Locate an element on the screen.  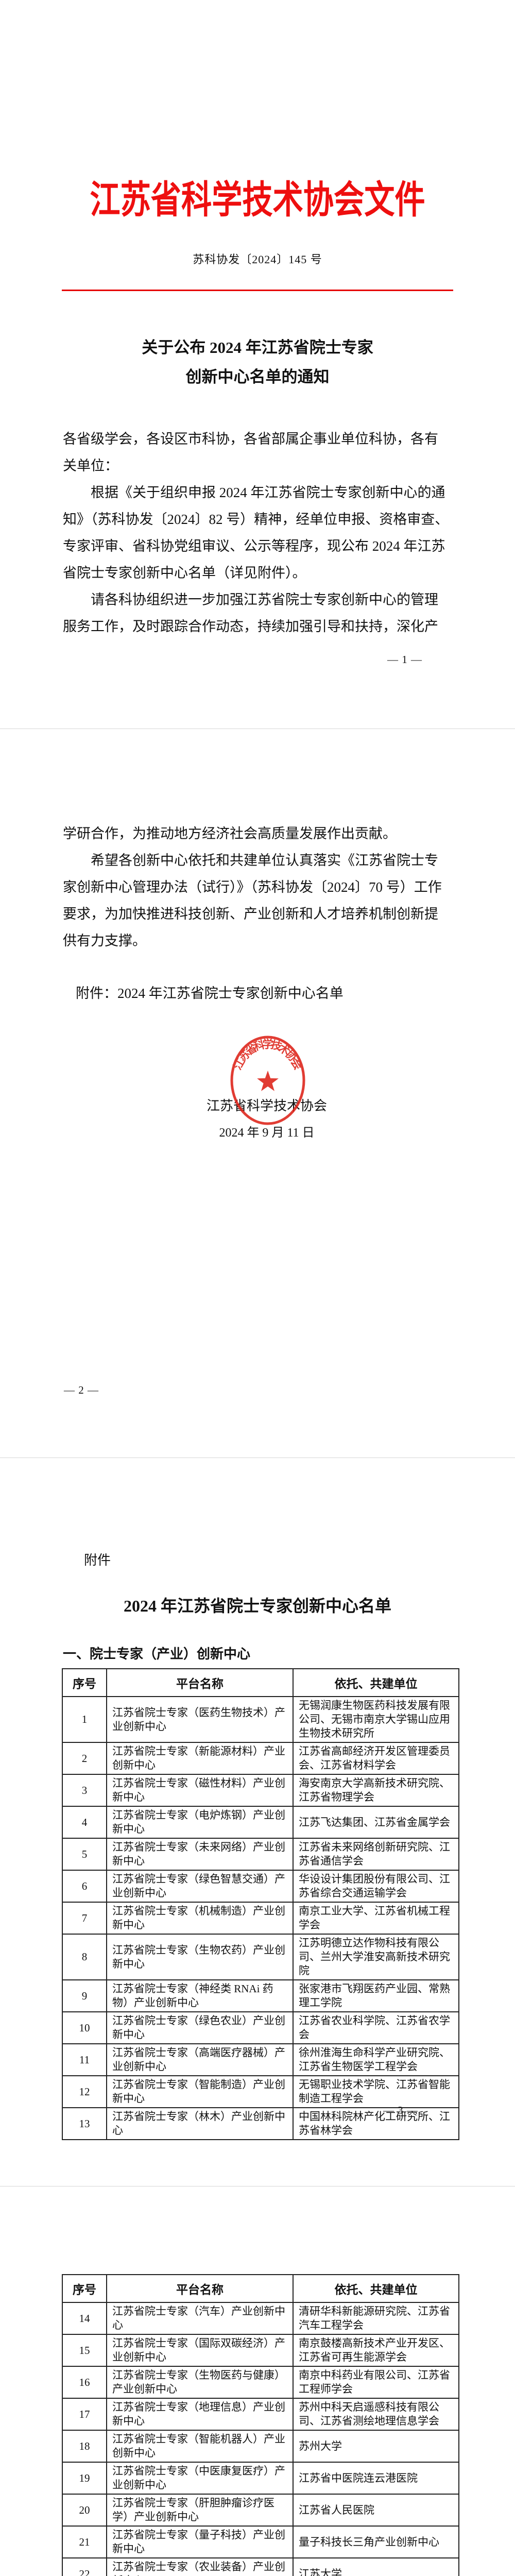
cell-platform-name: 江苏省院士专家（肝胆肿瘤诊疗医学）产业创新中心 is located at coordinates (200, 2510).